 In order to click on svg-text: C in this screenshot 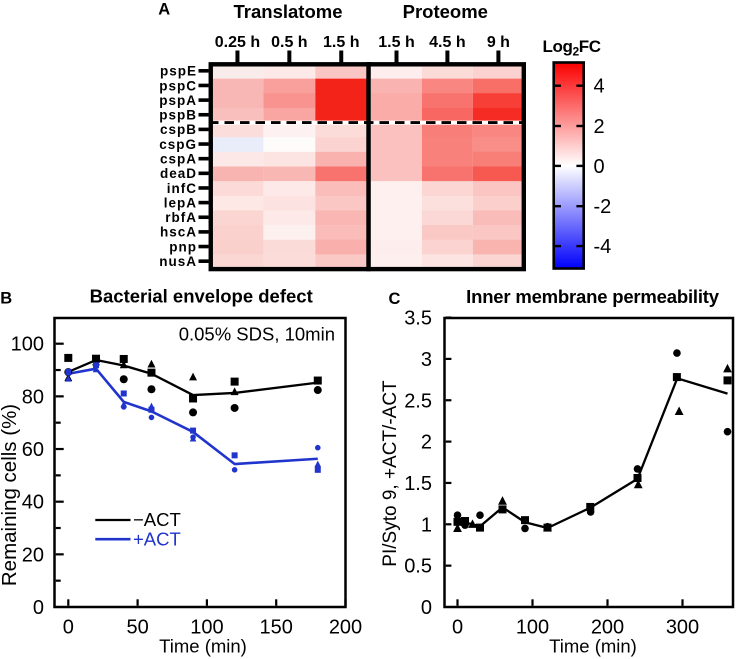, I will do `click(395, 299)`.